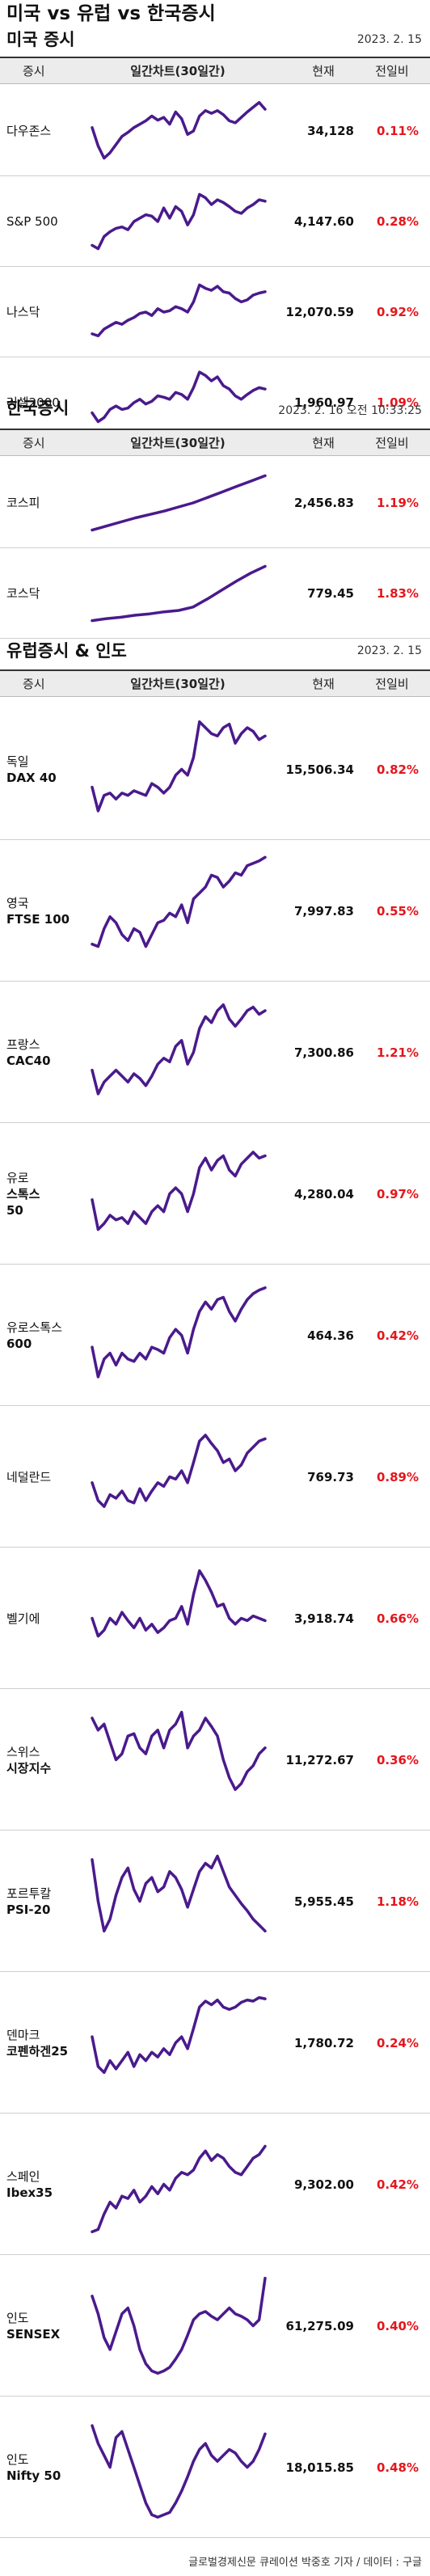 The height and width of the screenshot is (2576, 430). Describe the element at coordinates (29, 131) in the screenshot. I see `index-name: 다우존스` at that location.